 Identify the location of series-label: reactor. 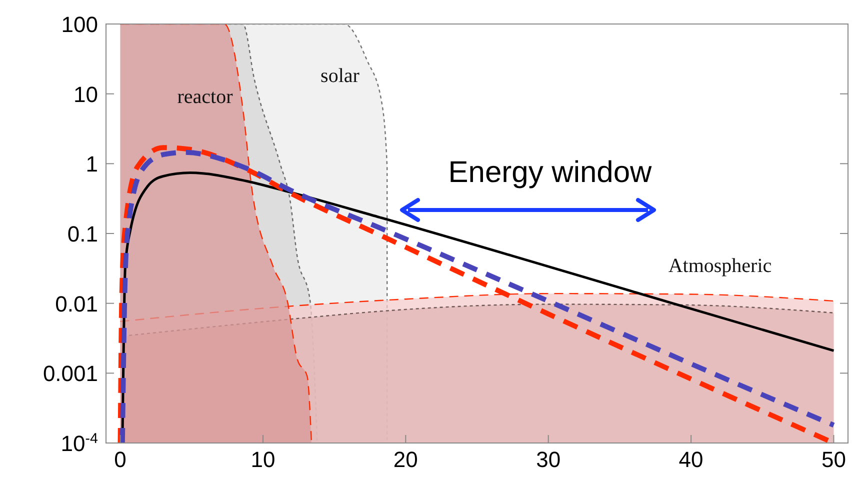
(205, 97).